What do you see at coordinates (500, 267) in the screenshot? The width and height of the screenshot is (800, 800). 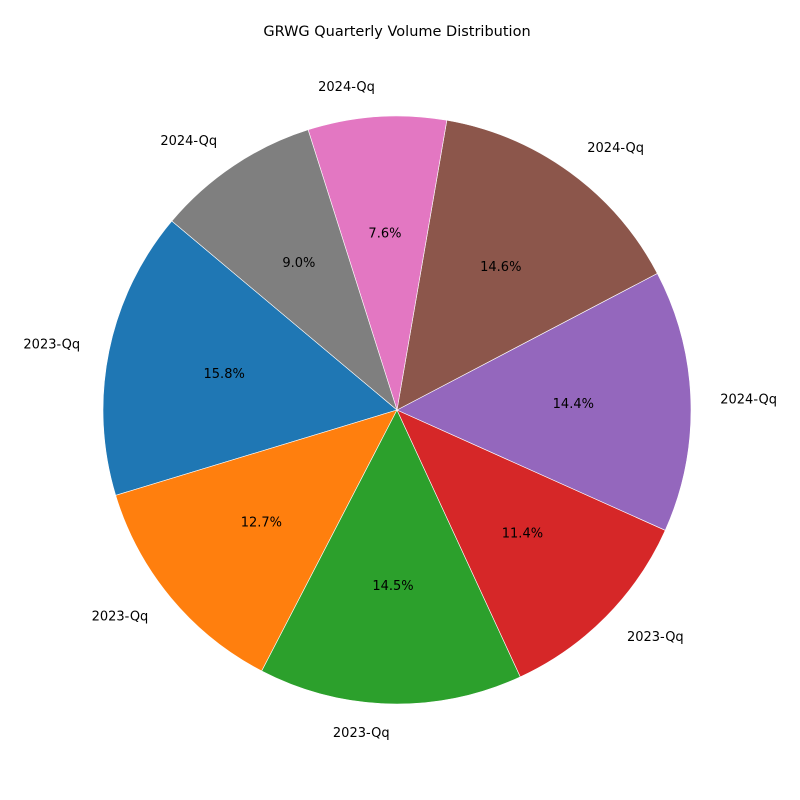 I see `slice-percent-label: 14.6%` at bounding box center [500, 267].